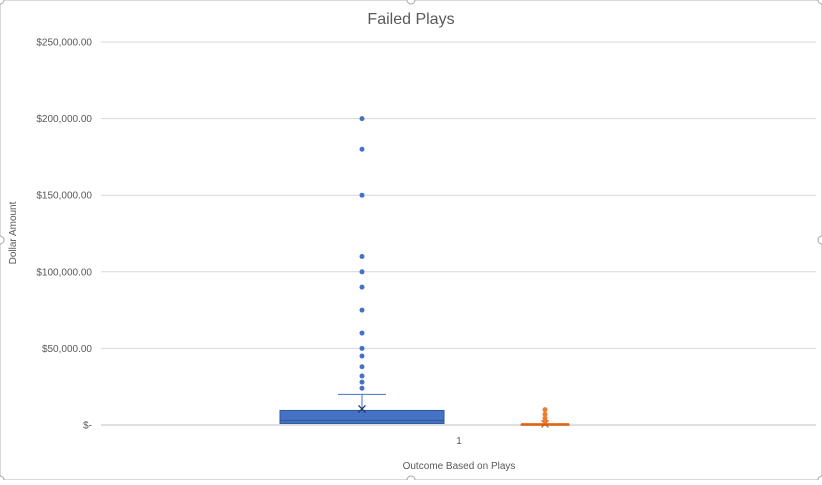 The image size is (822, 485). What do you see at coordinates (64, 196) in the screenshot?
I see `y-tick-label: $150,000.00` at bounding box center [64, 196].